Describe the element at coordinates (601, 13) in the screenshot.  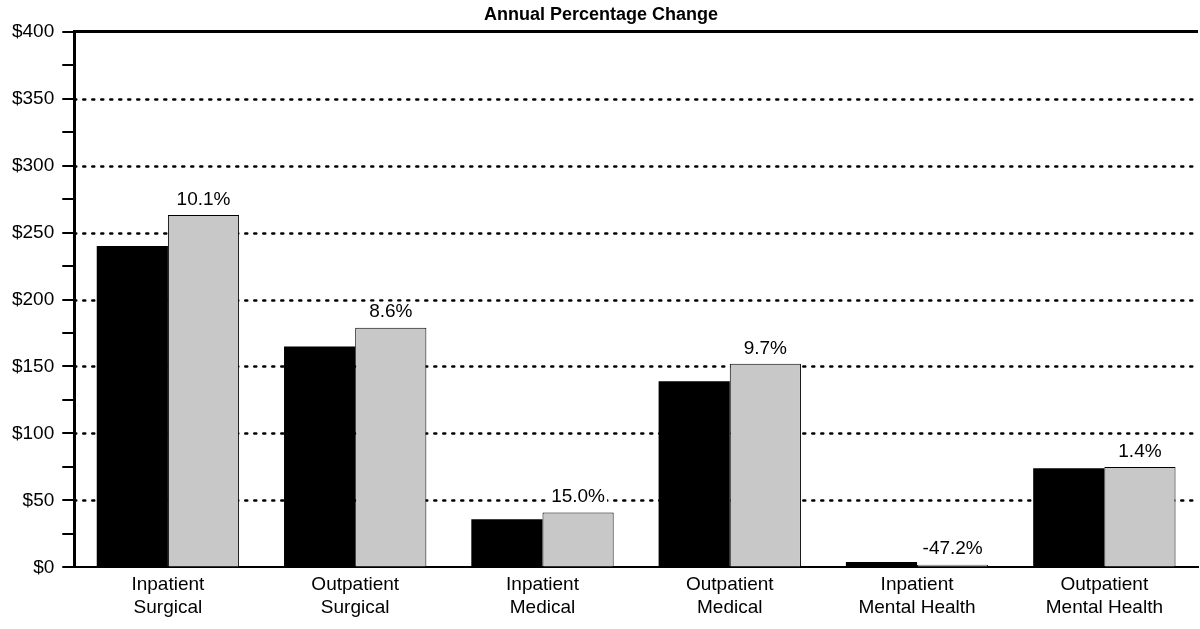
I see `chart-title: Annual Percentage Change` at that location.